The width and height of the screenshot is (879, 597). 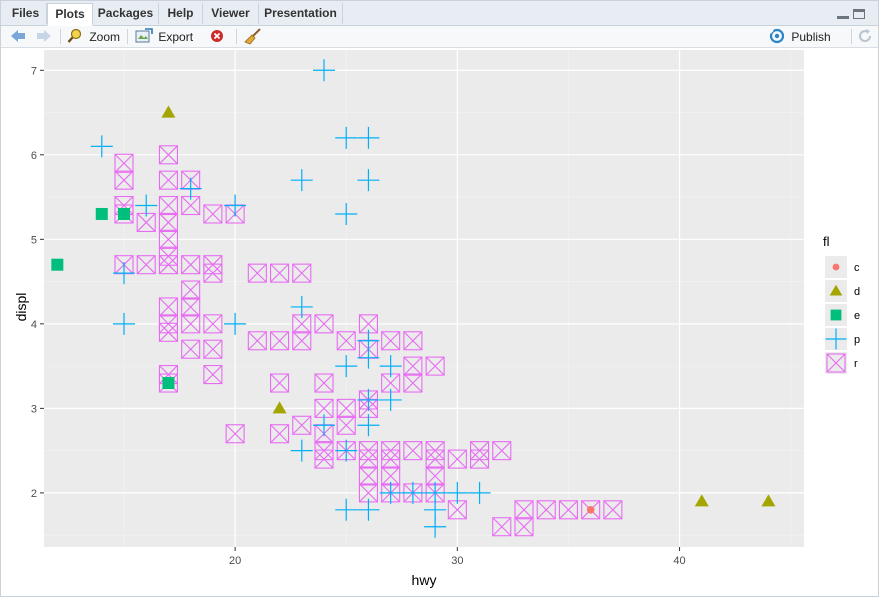 What do you see at coordinates (168, 44) in the screenshot?
I see `export-button: Export ▼` at bounding box center [168, 44].